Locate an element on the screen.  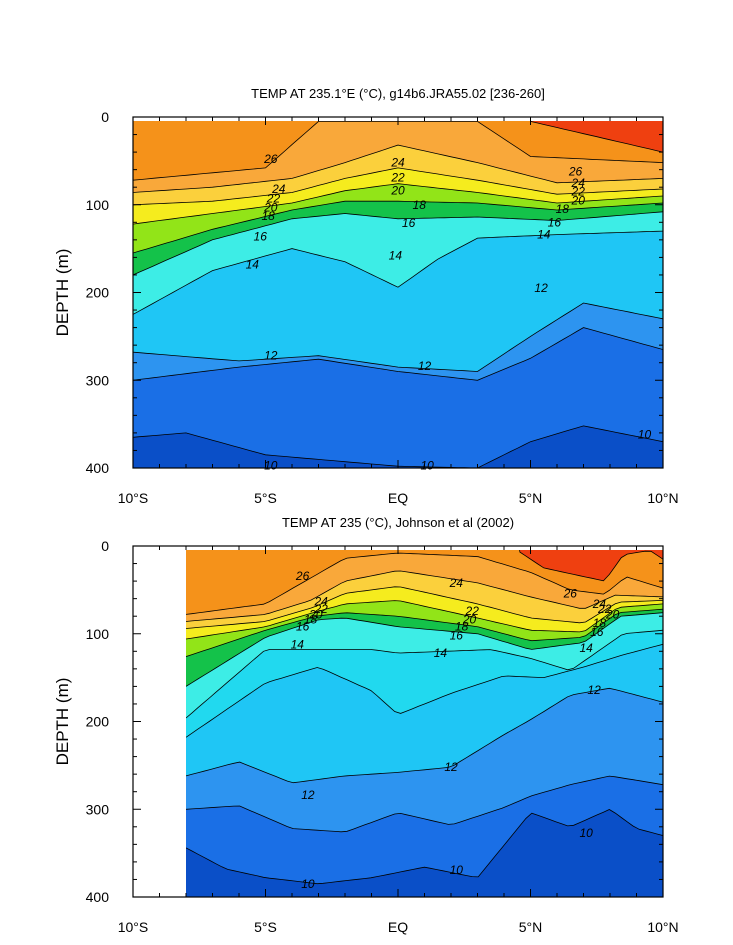
y-tick-label: 0 is located at coordinates (105, 117).